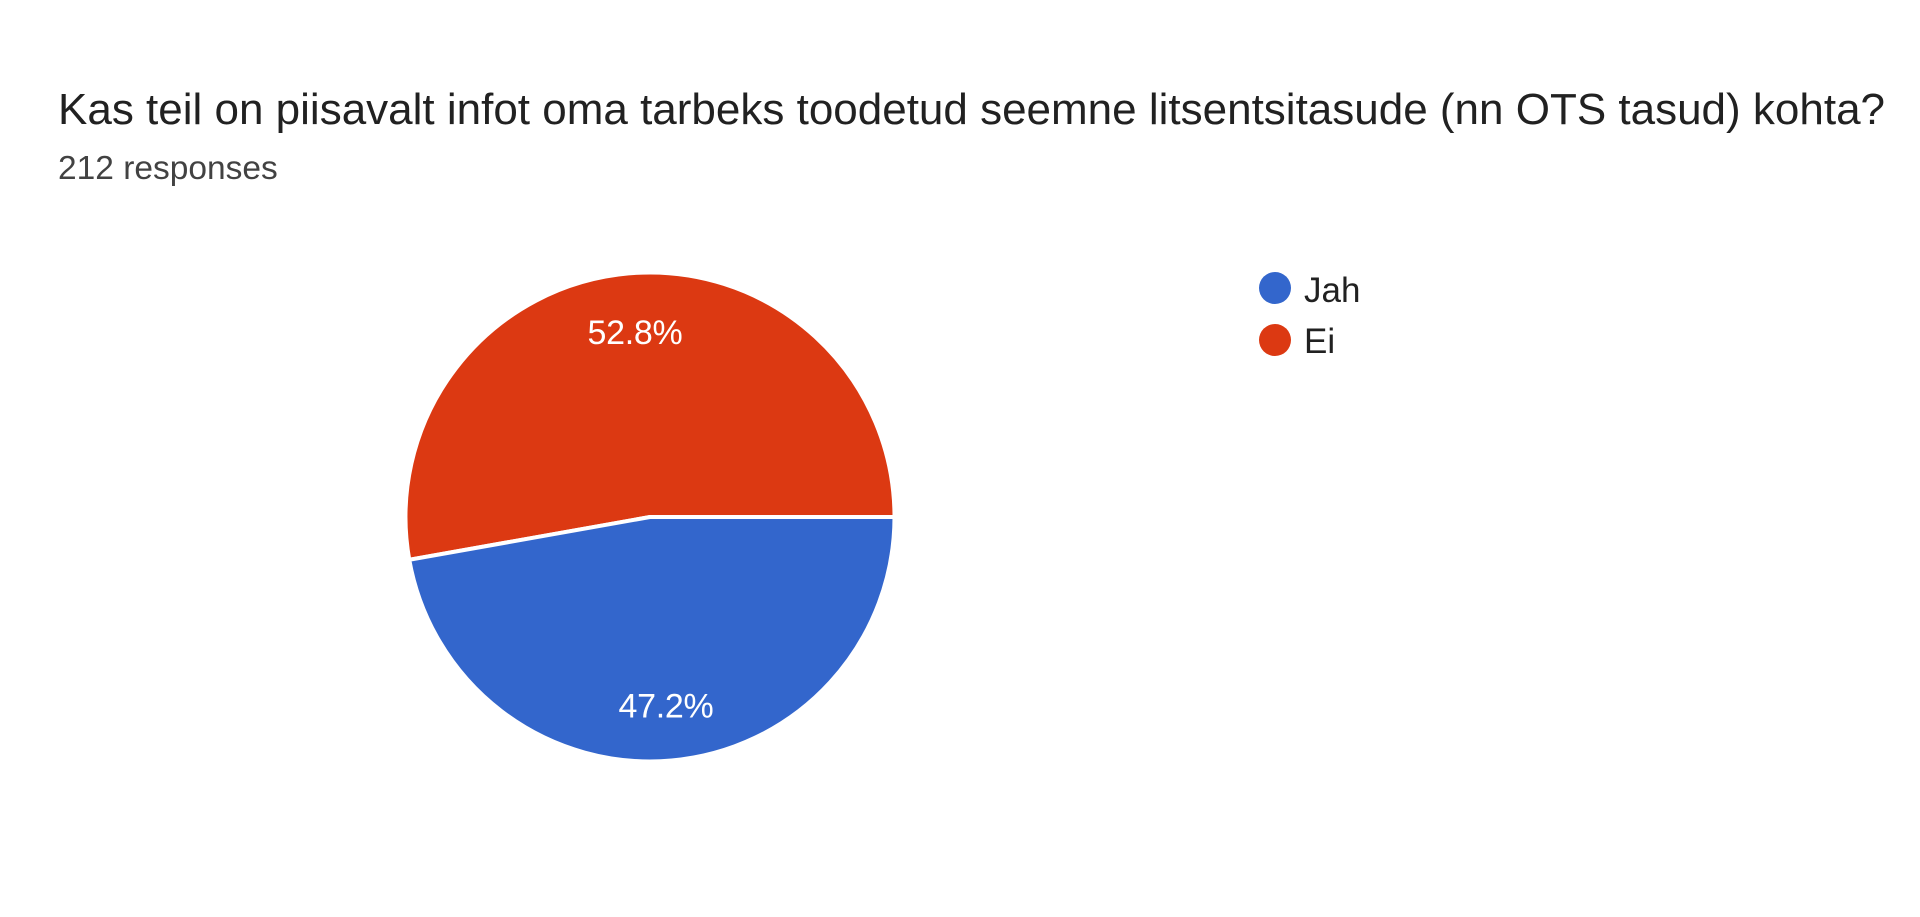 This screenshot has height=917, width=1920. Describe the element at coordinates (635, 333) in the screenshot. I see `svg-text: 52.8%` at that location.